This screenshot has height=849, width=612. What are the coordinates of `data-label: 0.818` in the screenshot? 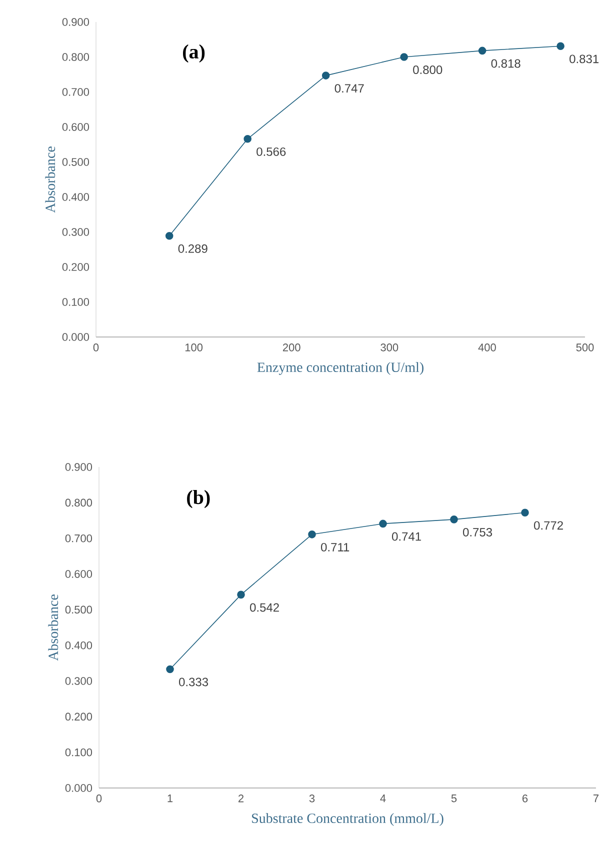 It's located at (505, 63).